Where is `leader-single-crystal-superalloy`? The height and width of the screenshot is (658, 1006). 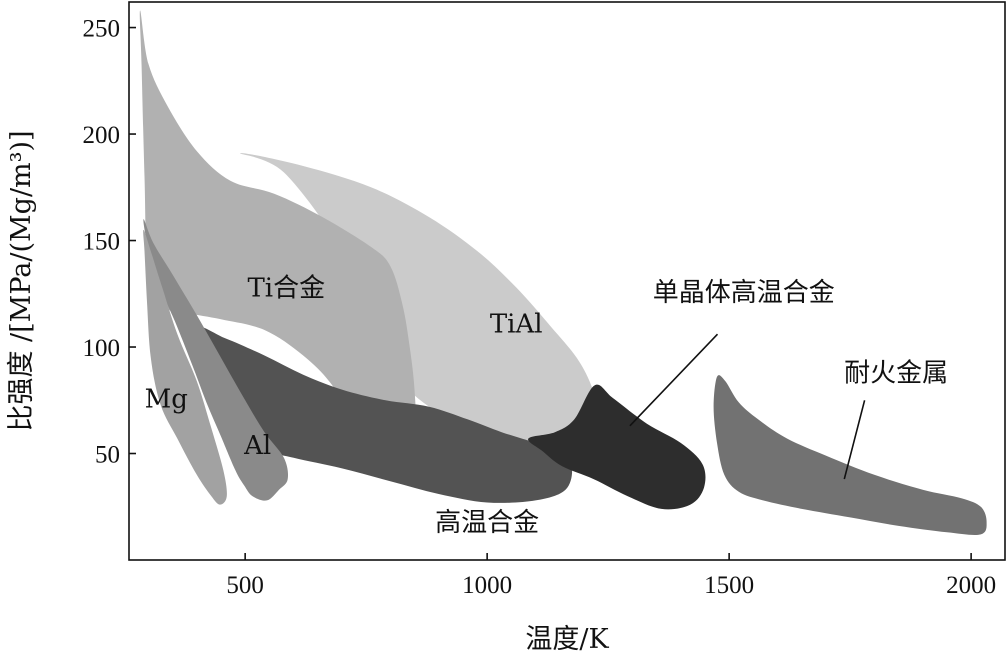
leader-single-crystal-superalloy is located at coordinates (674, 380).